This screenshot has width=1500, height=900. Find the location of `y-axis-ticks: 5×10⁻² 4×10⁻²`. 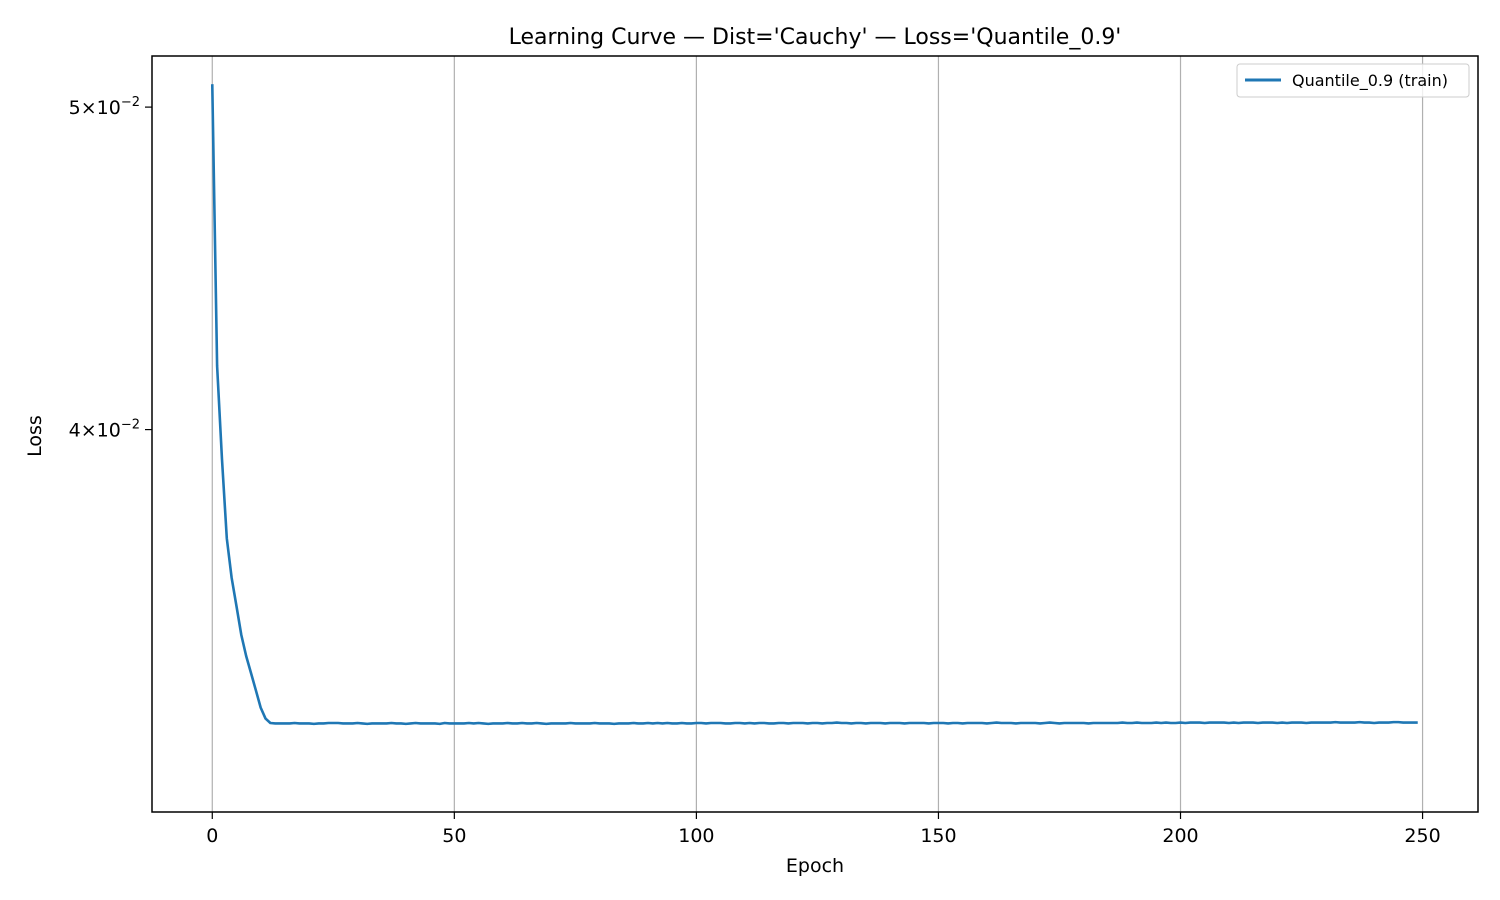

y-axis-ticks: 5×10⁻² 4×10⁻² is located at coordinates (110, 268).